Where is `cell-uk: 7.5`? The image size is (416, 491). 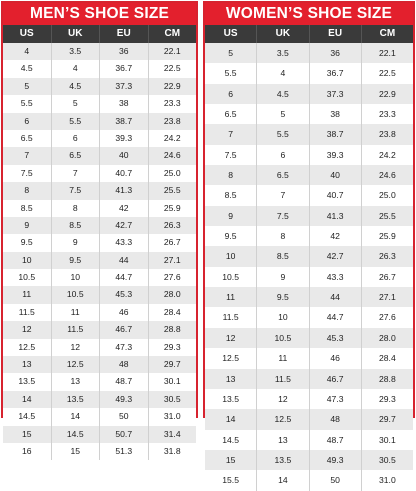 cell-uk: 7.5 is located at coordinates (76, 191).